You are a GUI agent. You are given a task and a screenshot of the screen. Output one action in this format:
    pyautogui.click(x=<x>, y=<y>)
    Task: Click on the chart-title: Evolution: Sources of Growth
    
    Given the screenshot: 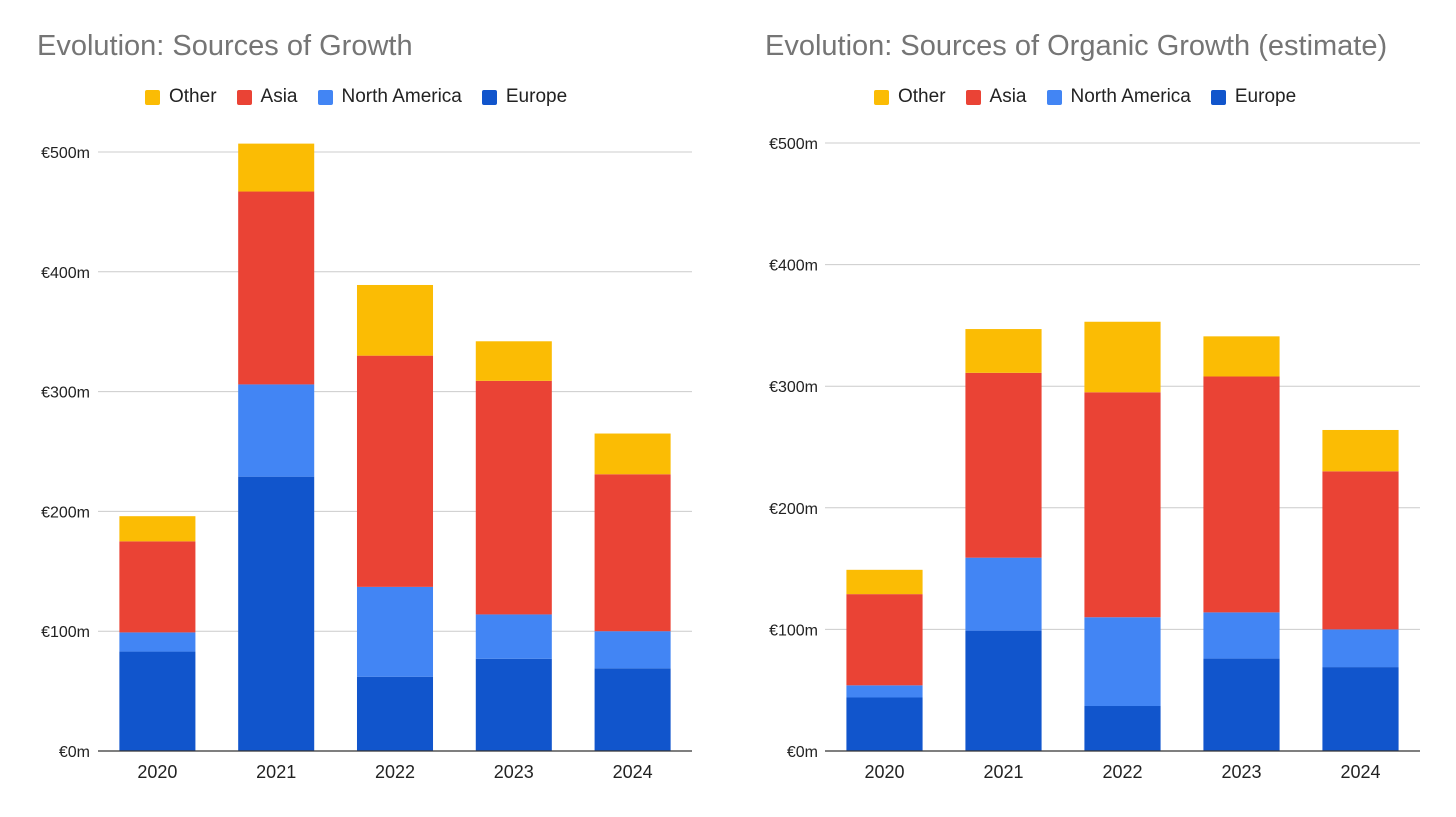 What is the action you would take?
    pyautogui.click(x=225, y=46)
    